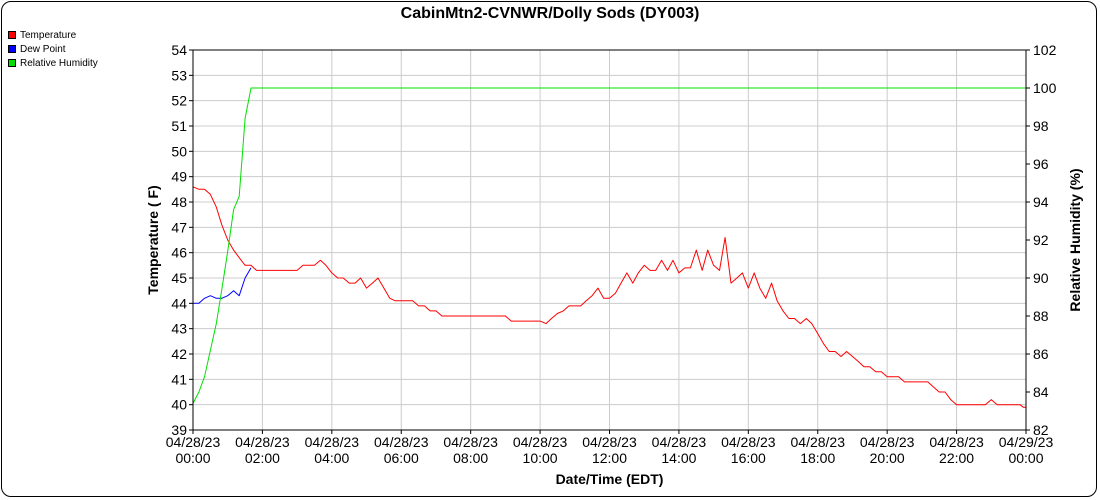 This screenshot has width=1100, height=500. I want to click on legend-swatch-dew-point, so click(12, 49).